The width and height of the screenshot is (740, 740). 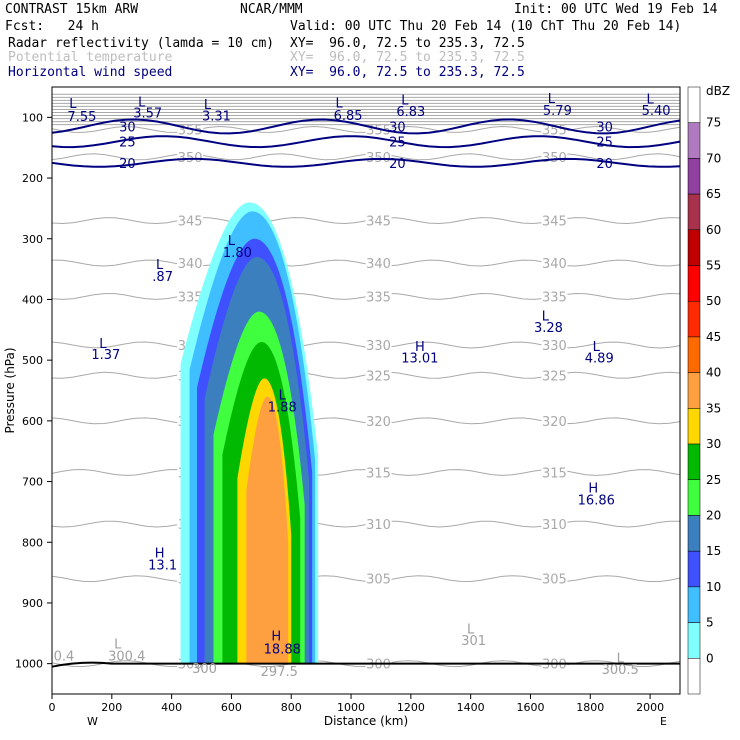 I want to click on theta-contour-label: 340, so click(x=554, y=264).